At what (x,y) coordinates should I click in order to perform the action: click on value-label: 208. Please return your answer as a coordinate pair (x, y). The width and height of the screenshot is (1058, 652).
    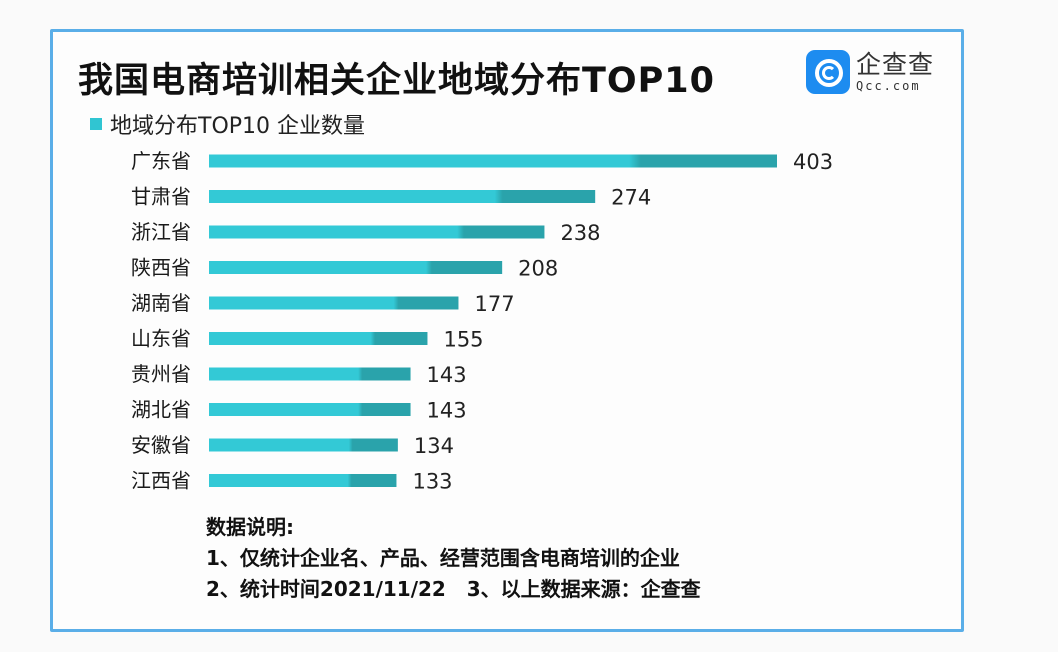
    Looking at the image, I should click on (538, 269).